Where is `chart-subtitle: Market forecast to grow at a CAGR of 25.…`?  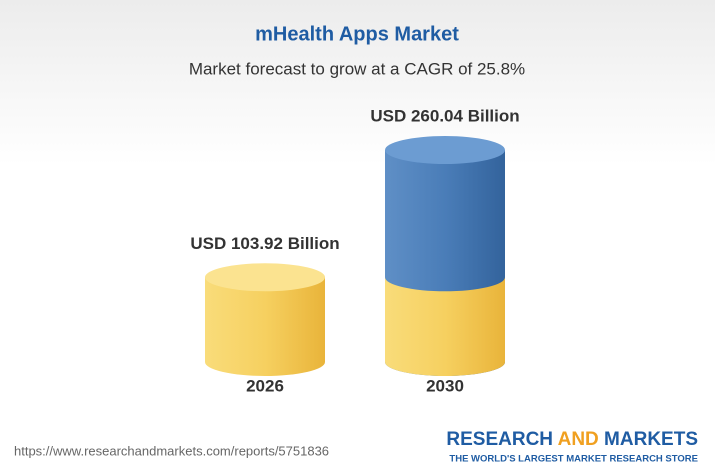
chart-subtitle: Market forecast to grow at a CAGR of 25.… is located at coordinates (357, 68).